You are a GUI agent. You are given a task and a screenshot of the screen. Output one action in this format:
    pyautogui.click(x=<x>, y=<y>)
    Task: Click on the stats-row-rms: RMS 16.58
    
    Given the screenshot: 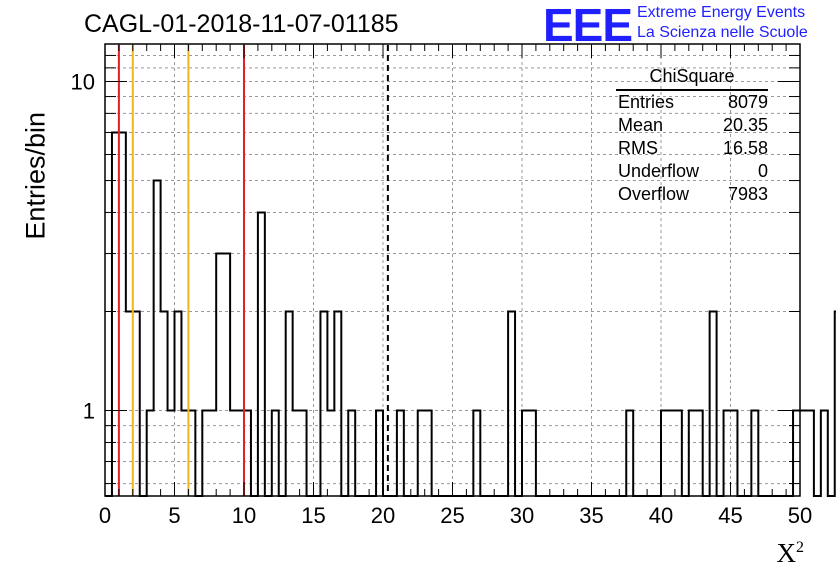 What is the action you would take?
    pyautogui.click(x=692, y=148)
    